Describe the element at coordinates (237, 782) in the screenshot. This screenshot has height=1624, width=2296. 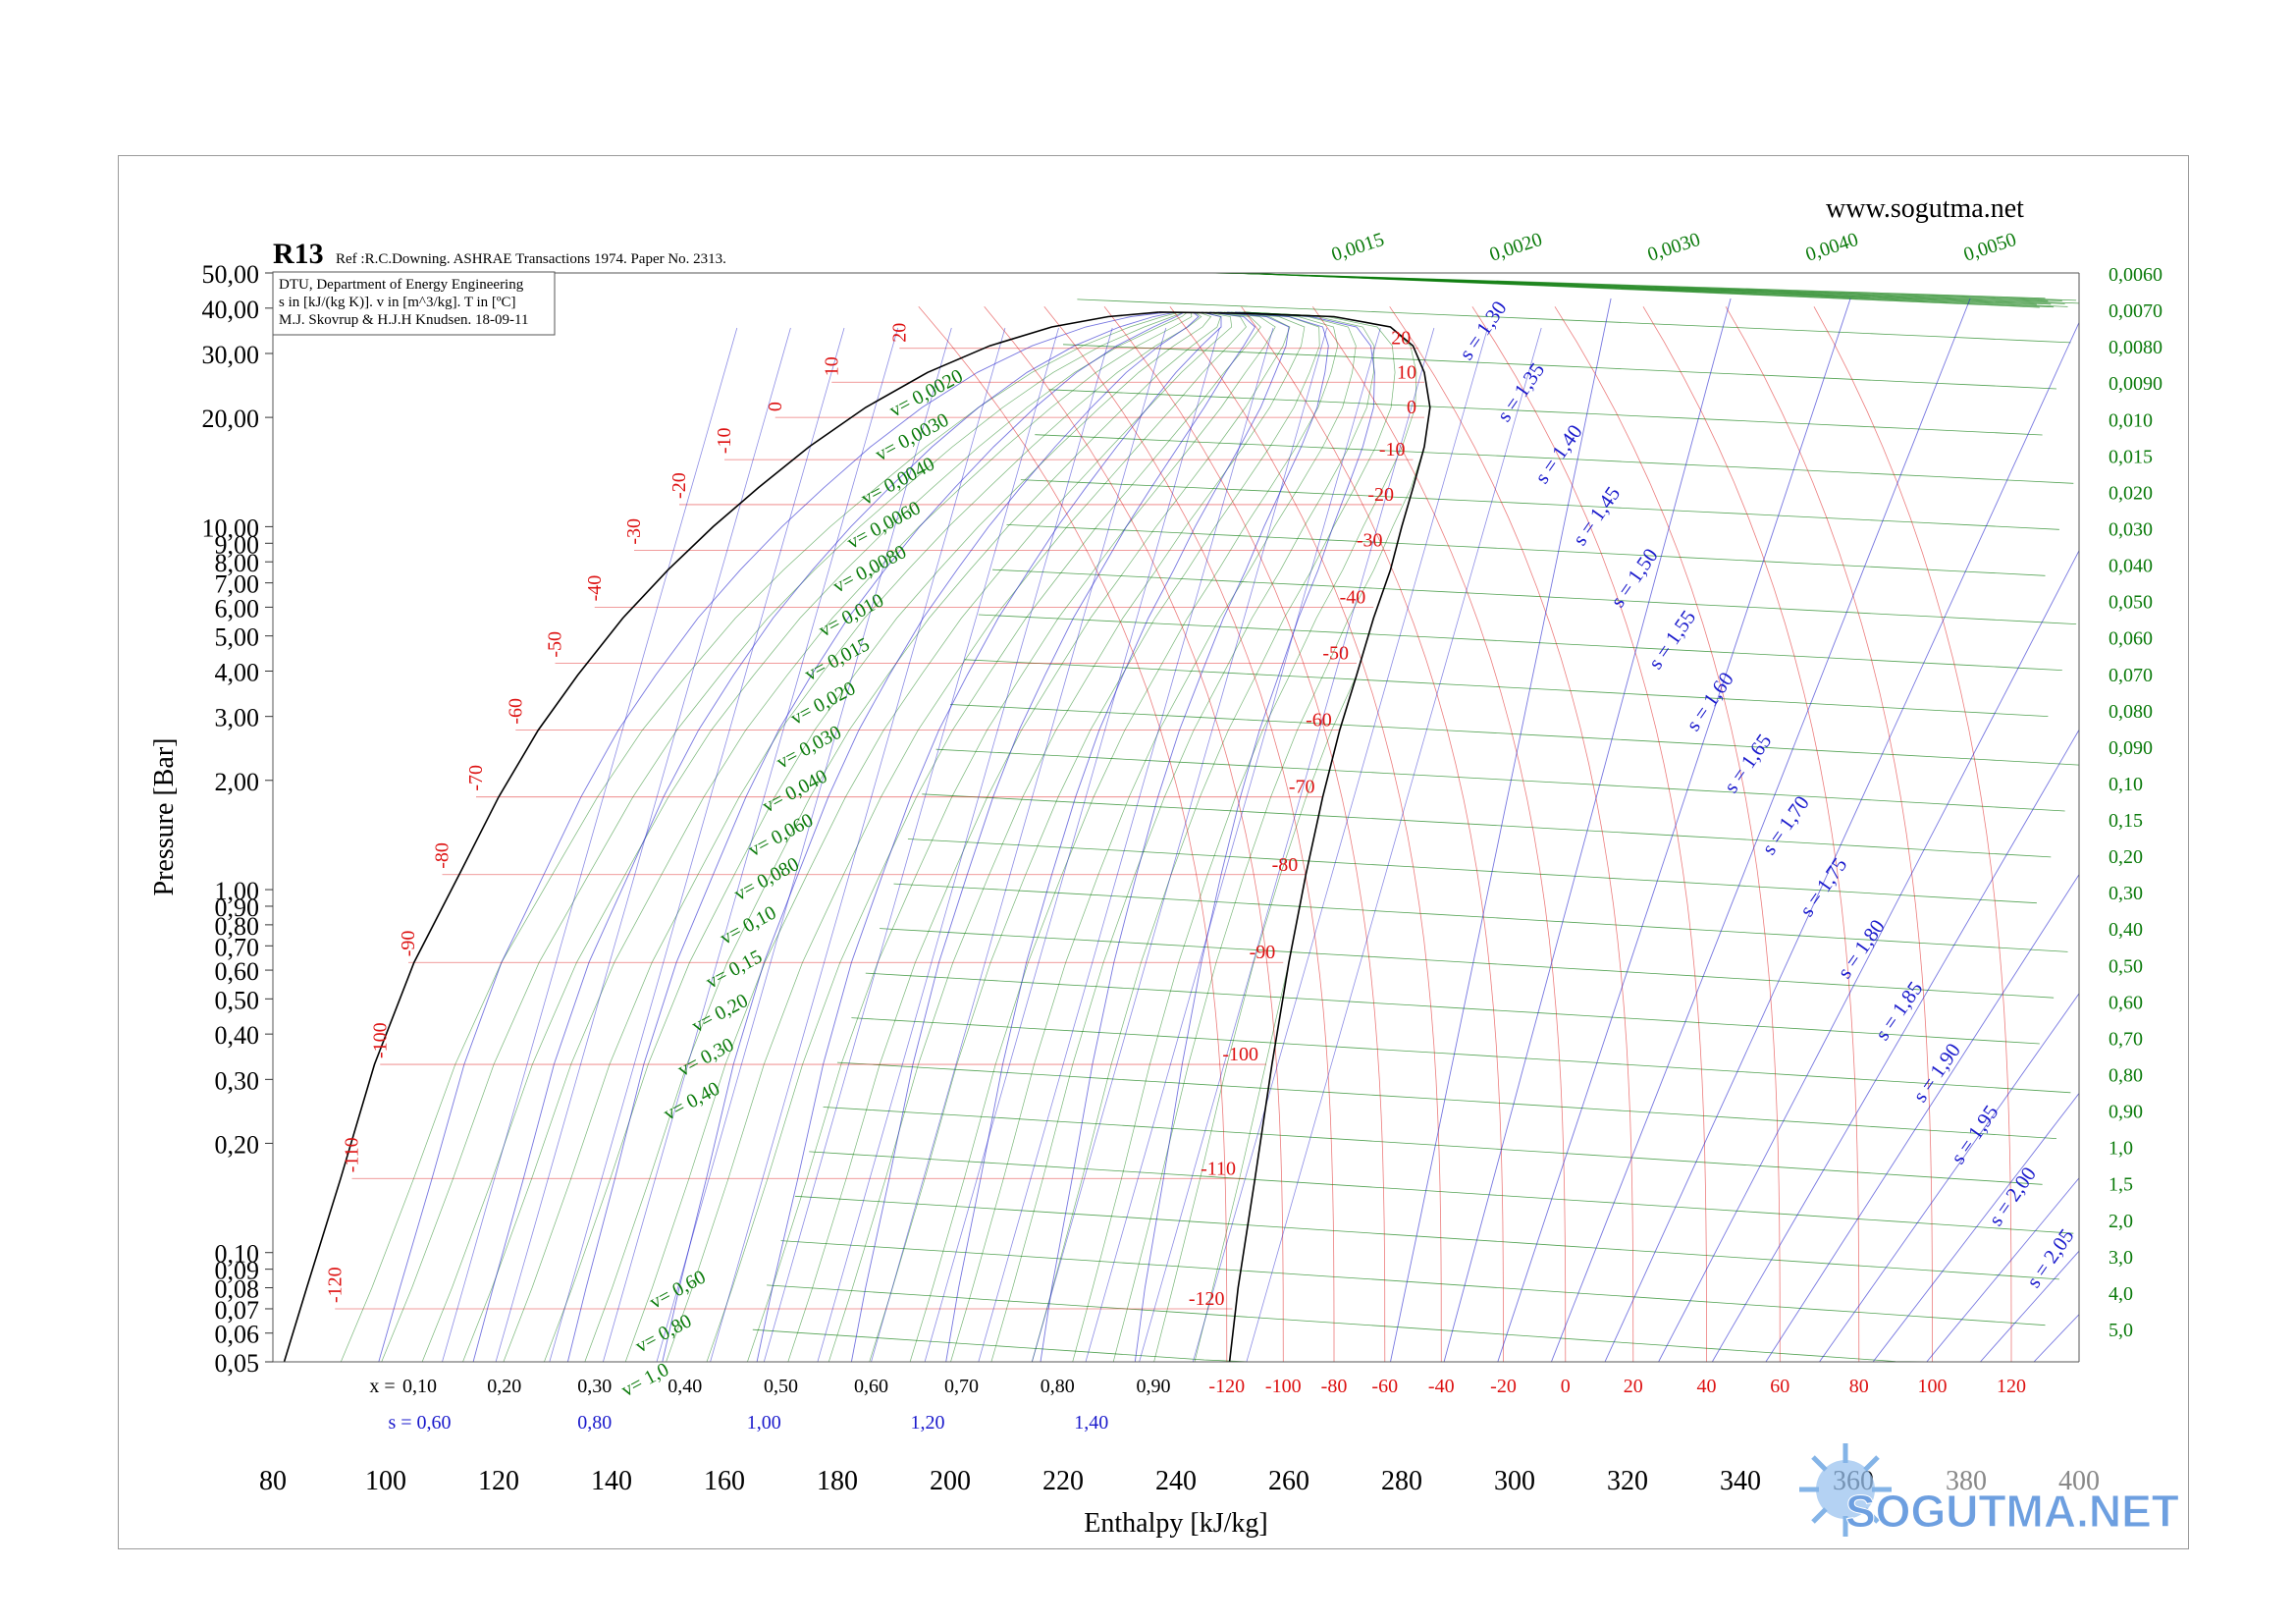
I see `y-tick-label: 2,00` at that location.